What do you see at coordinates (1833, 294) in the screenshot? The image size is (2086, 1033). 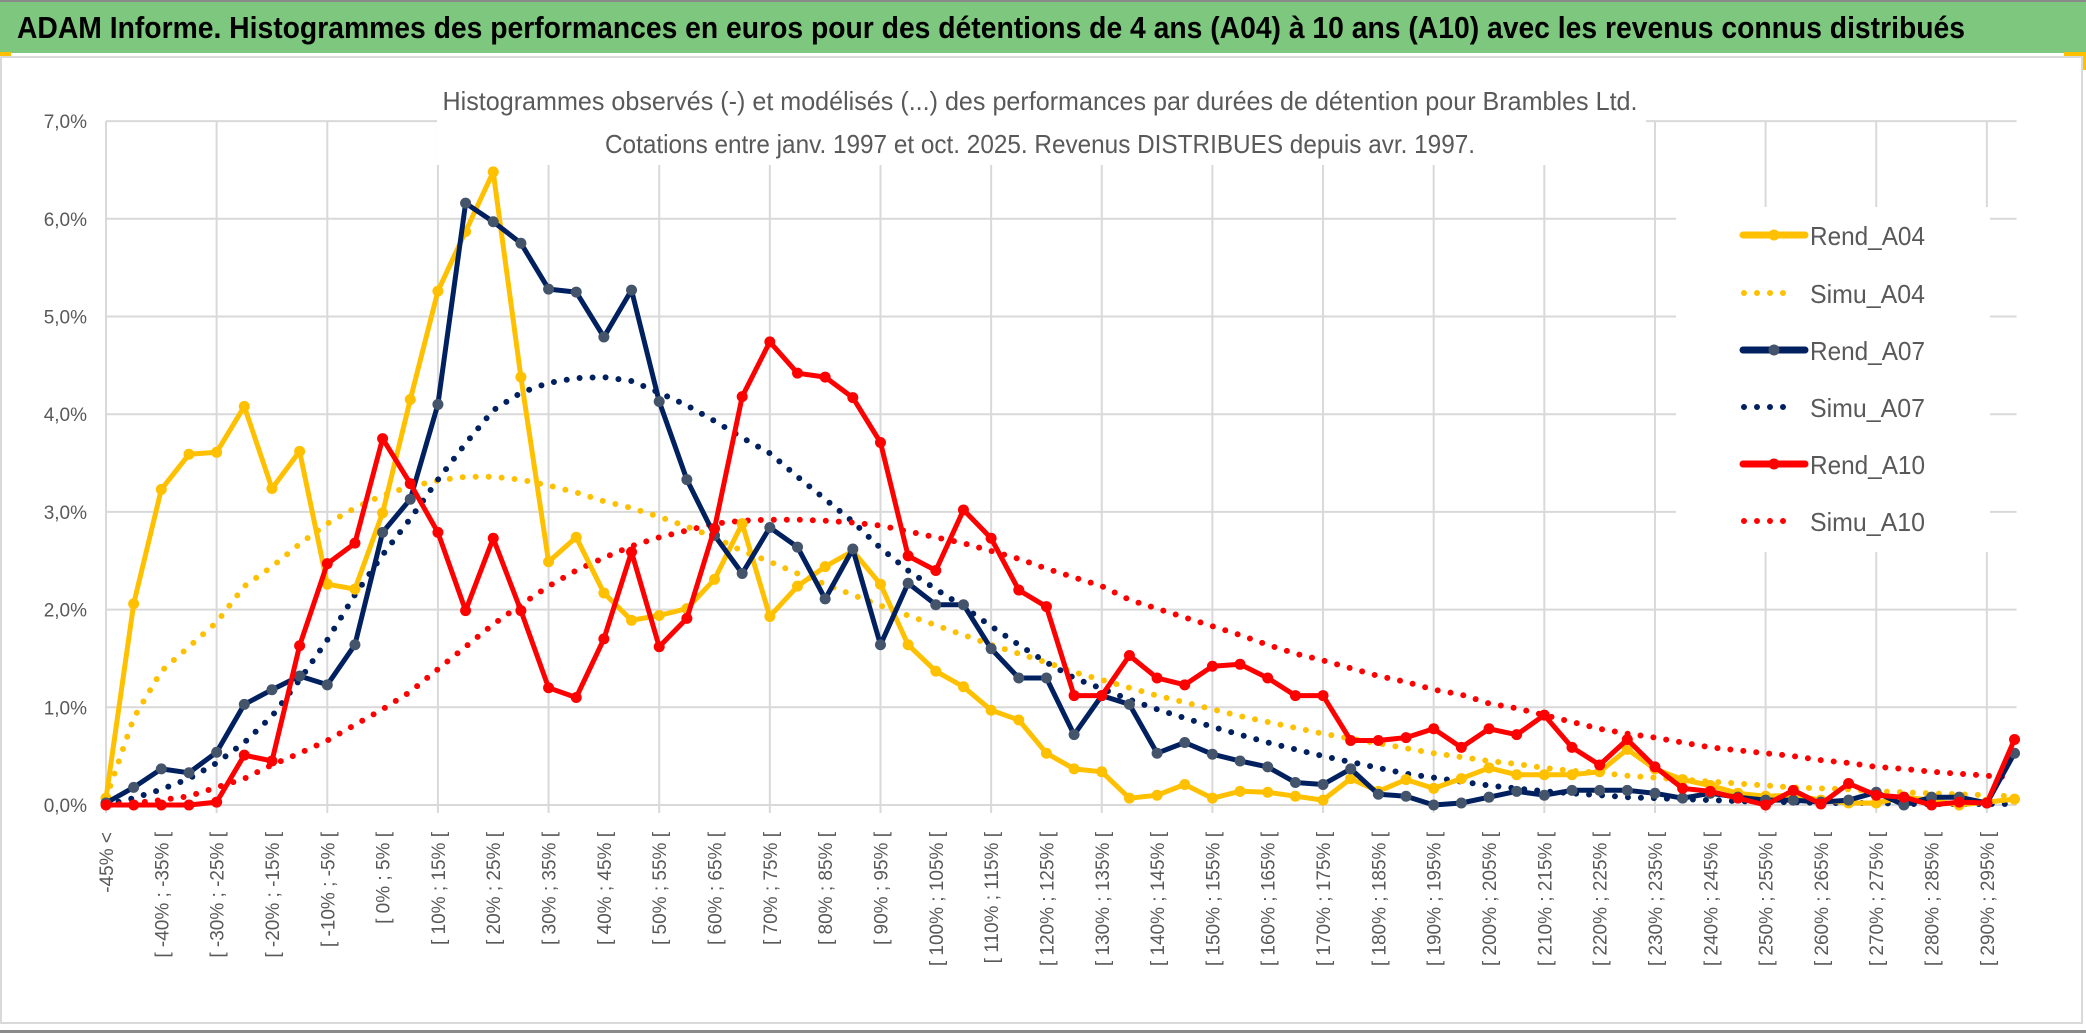 I see `legend-item-simu-a04: Simu_A04` at bounding box center [1833, 294].